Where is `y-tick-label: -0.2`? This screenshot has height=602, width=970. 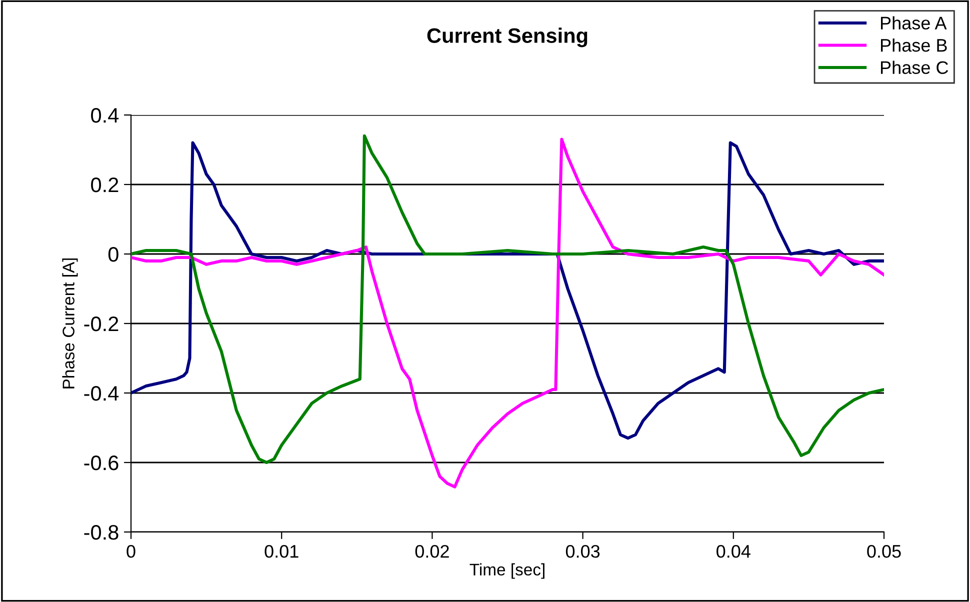
y-tick-label: -0.2 is located at coordinates (101, 324).